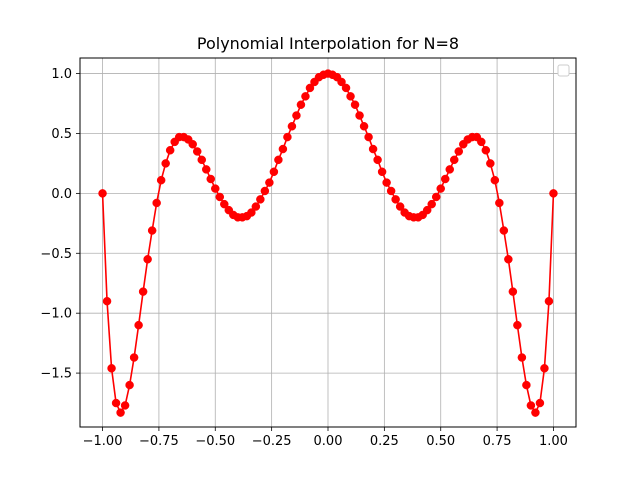  What do you see at coordinates (61, 134) in the screenshot?
I see `y-tick-label: 0.5` at bounding box center [61, 134].